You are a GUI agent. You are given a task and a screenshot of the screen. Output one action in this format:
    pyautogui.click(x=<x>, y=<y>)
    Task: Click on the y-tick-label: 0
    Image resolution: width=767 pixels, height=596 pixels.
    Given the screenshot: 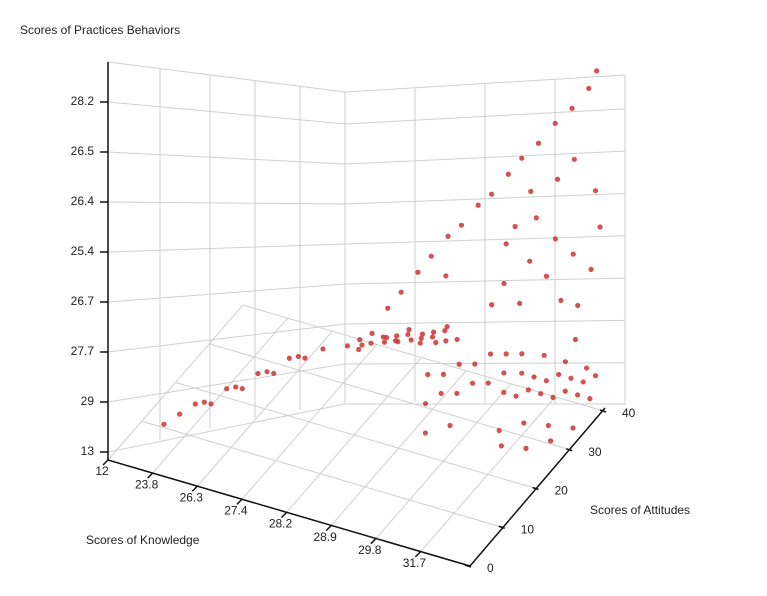 What is the action you would take?
    pyautogui.click(x=490, y=568)
    